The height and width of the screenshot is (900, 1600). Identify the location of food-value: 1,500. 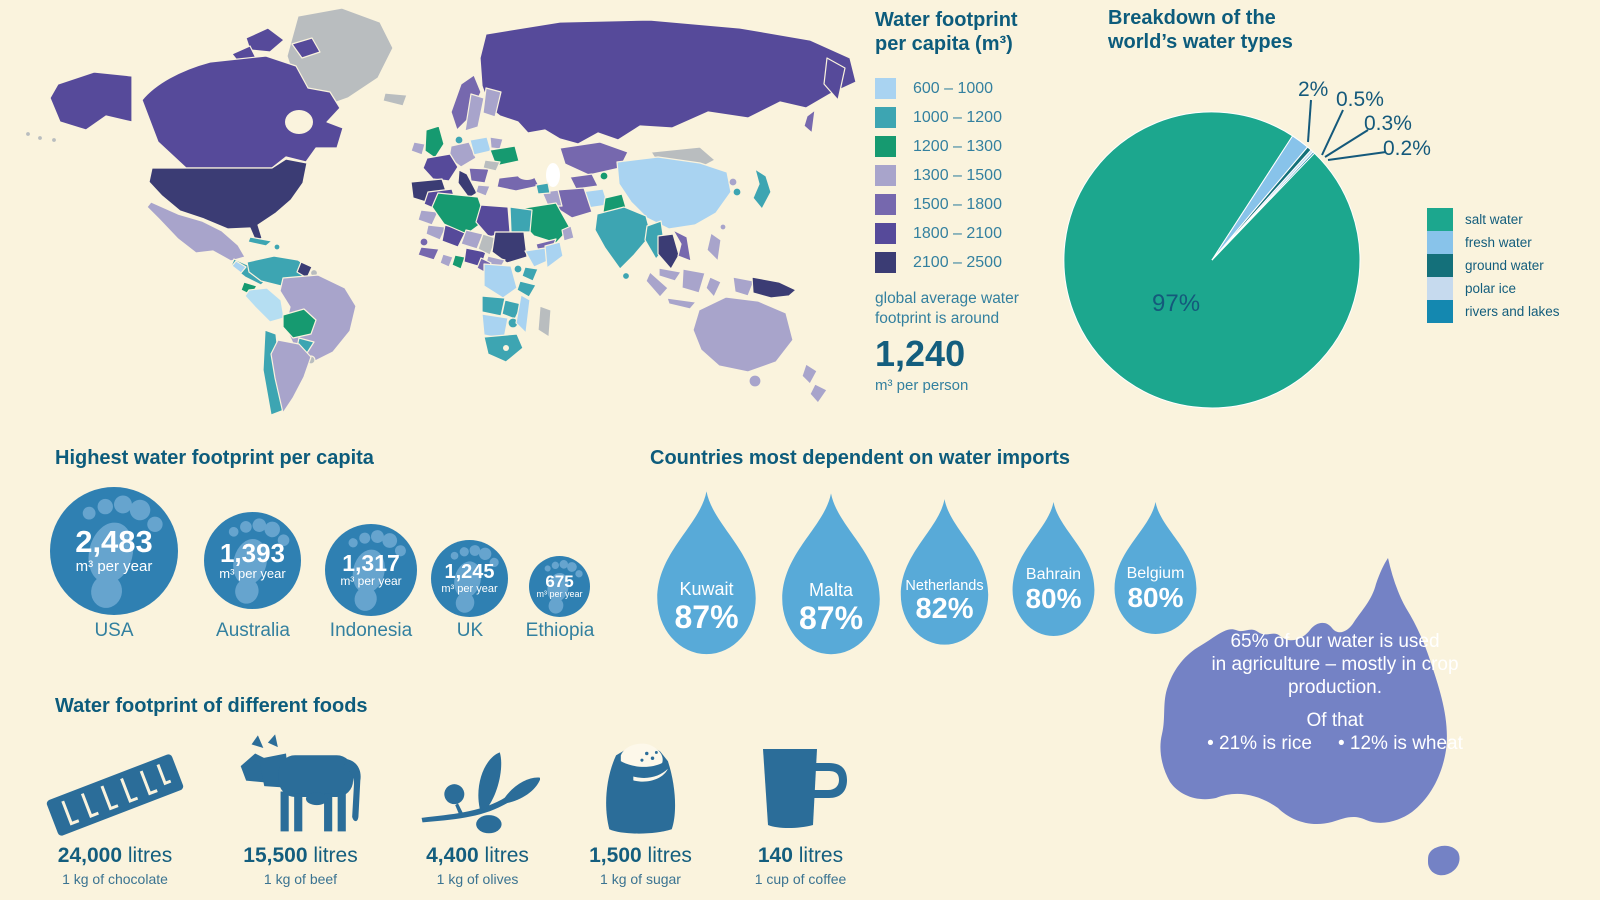
(615, 855).